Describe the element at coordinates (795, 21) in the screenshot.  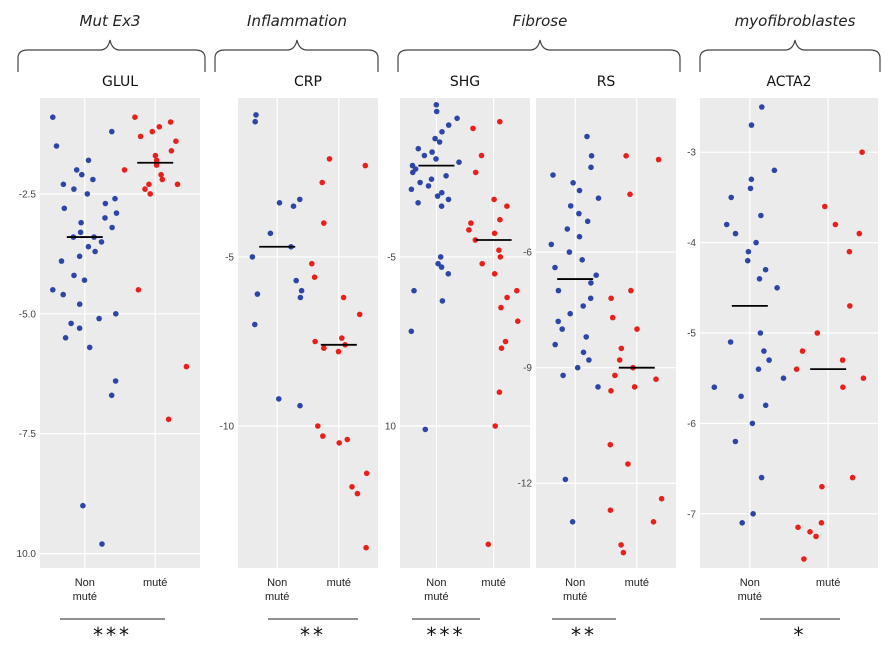
I see `group-title-myofibroblastes: myofibroblastes` at that location.